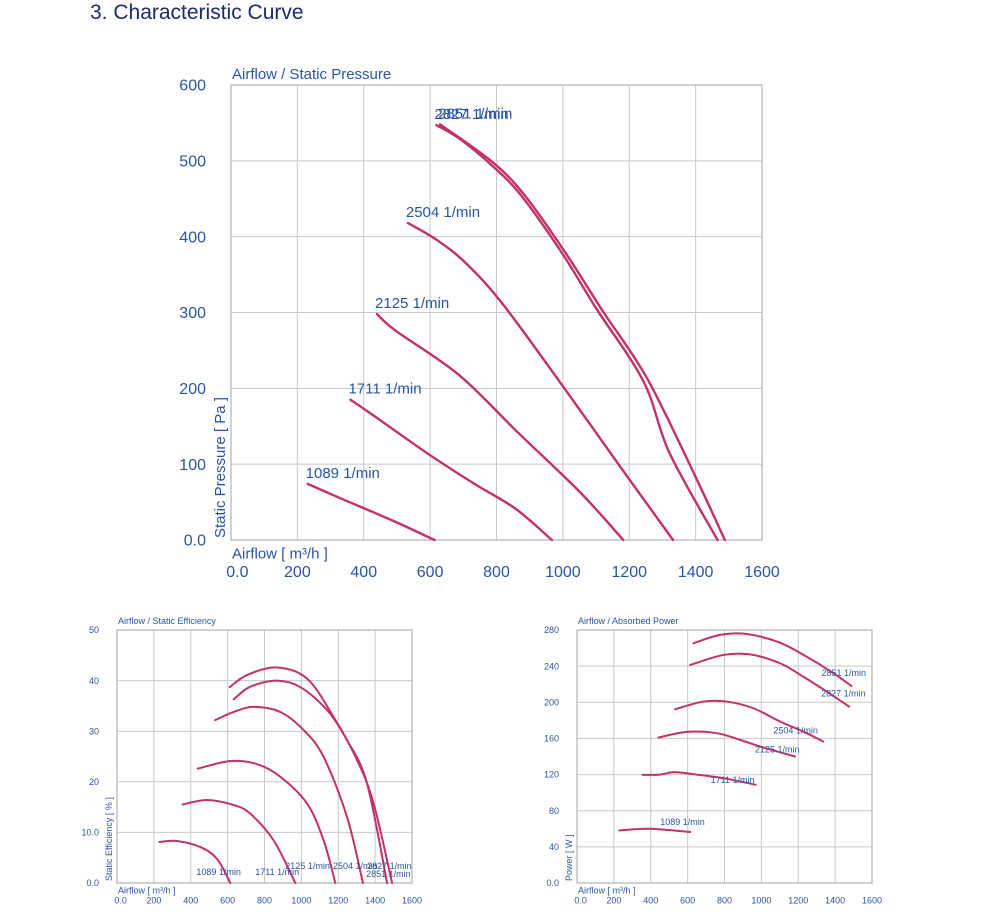 The height and width of the screenshot is (921, 1000). I want to click on y-tick-label: 100, so click(192, 465).